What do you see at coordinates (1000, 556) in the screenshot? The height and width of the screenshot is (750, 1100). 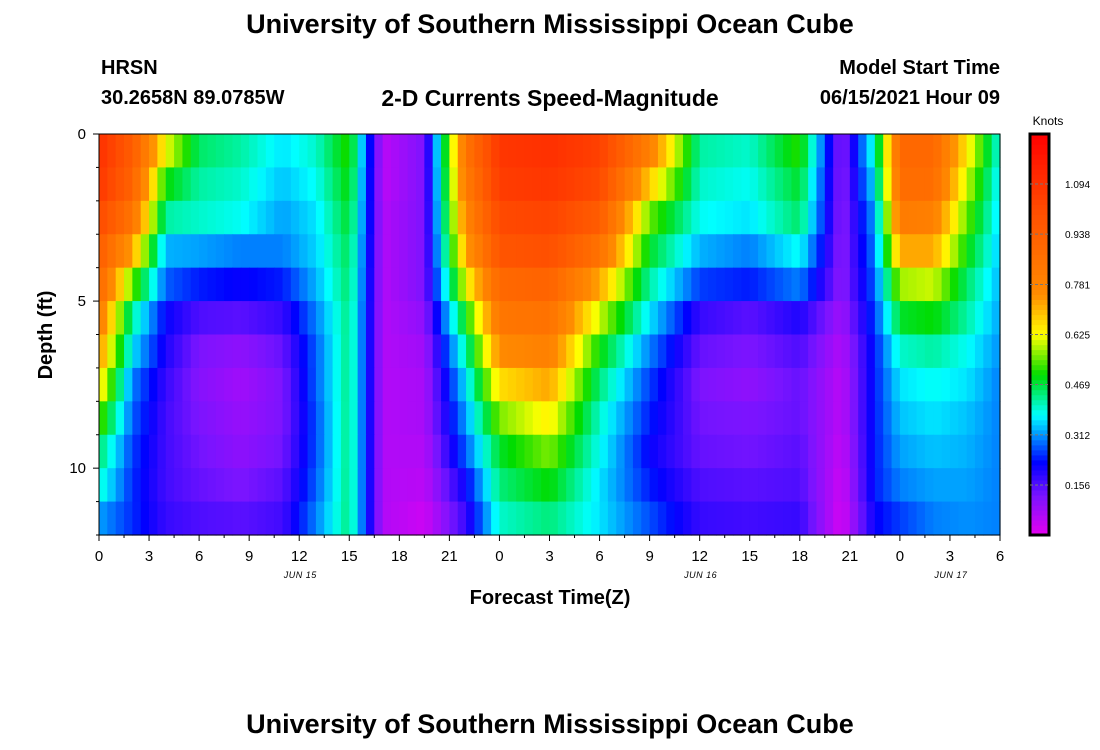 I see `x-tick-label: 6` at bounding box center [1000, 556].